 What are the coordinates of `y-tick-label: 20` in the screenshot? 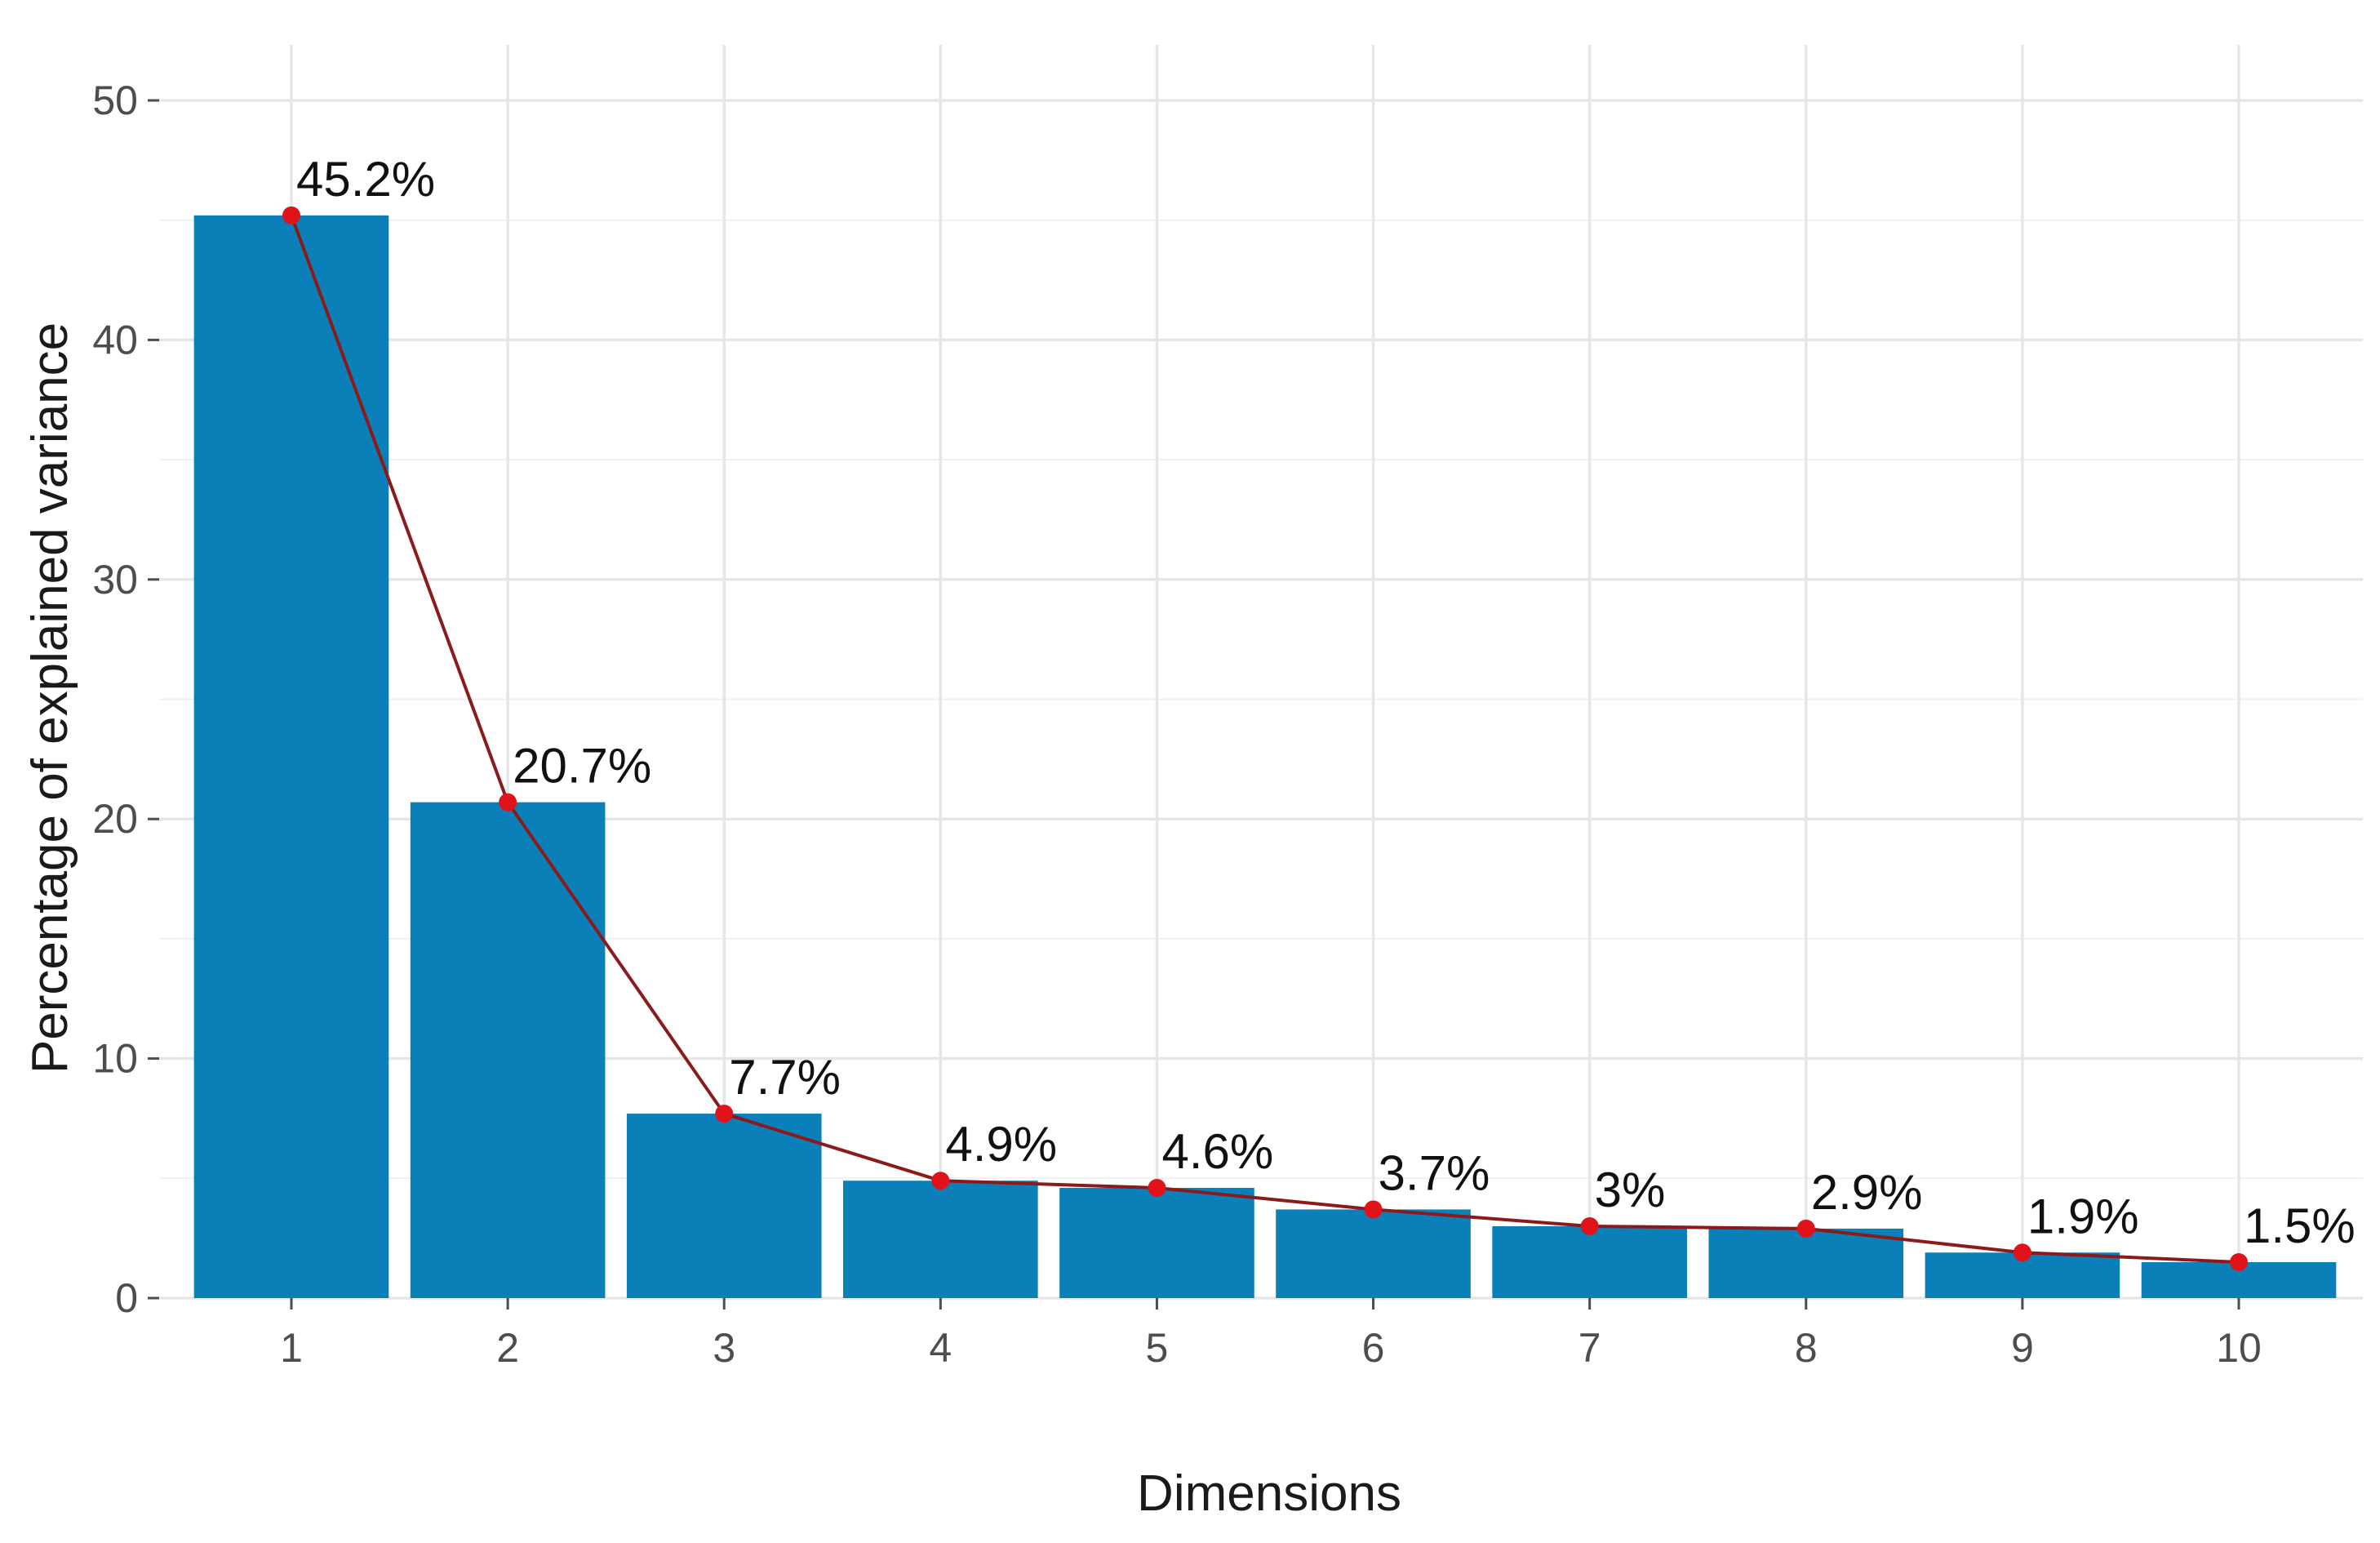 It's located at (115, 819).